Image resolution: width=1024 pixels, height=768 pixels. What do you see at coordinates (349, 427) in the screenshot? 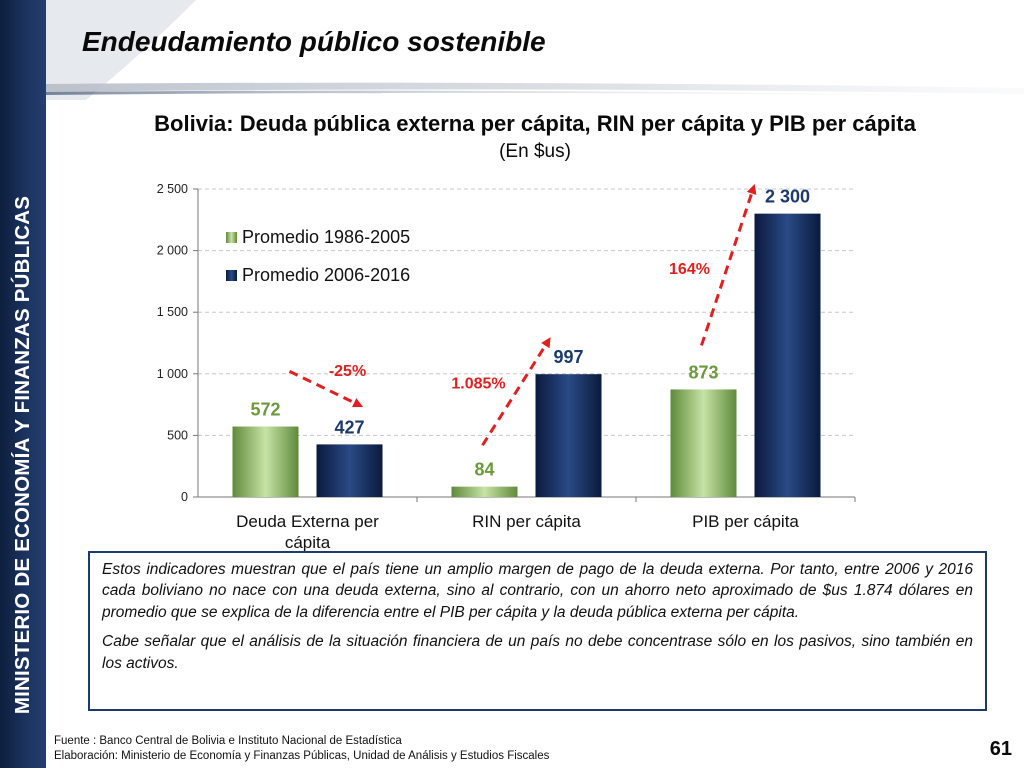
I see `bar-value-label: 427` at bounding box center [349, 427].